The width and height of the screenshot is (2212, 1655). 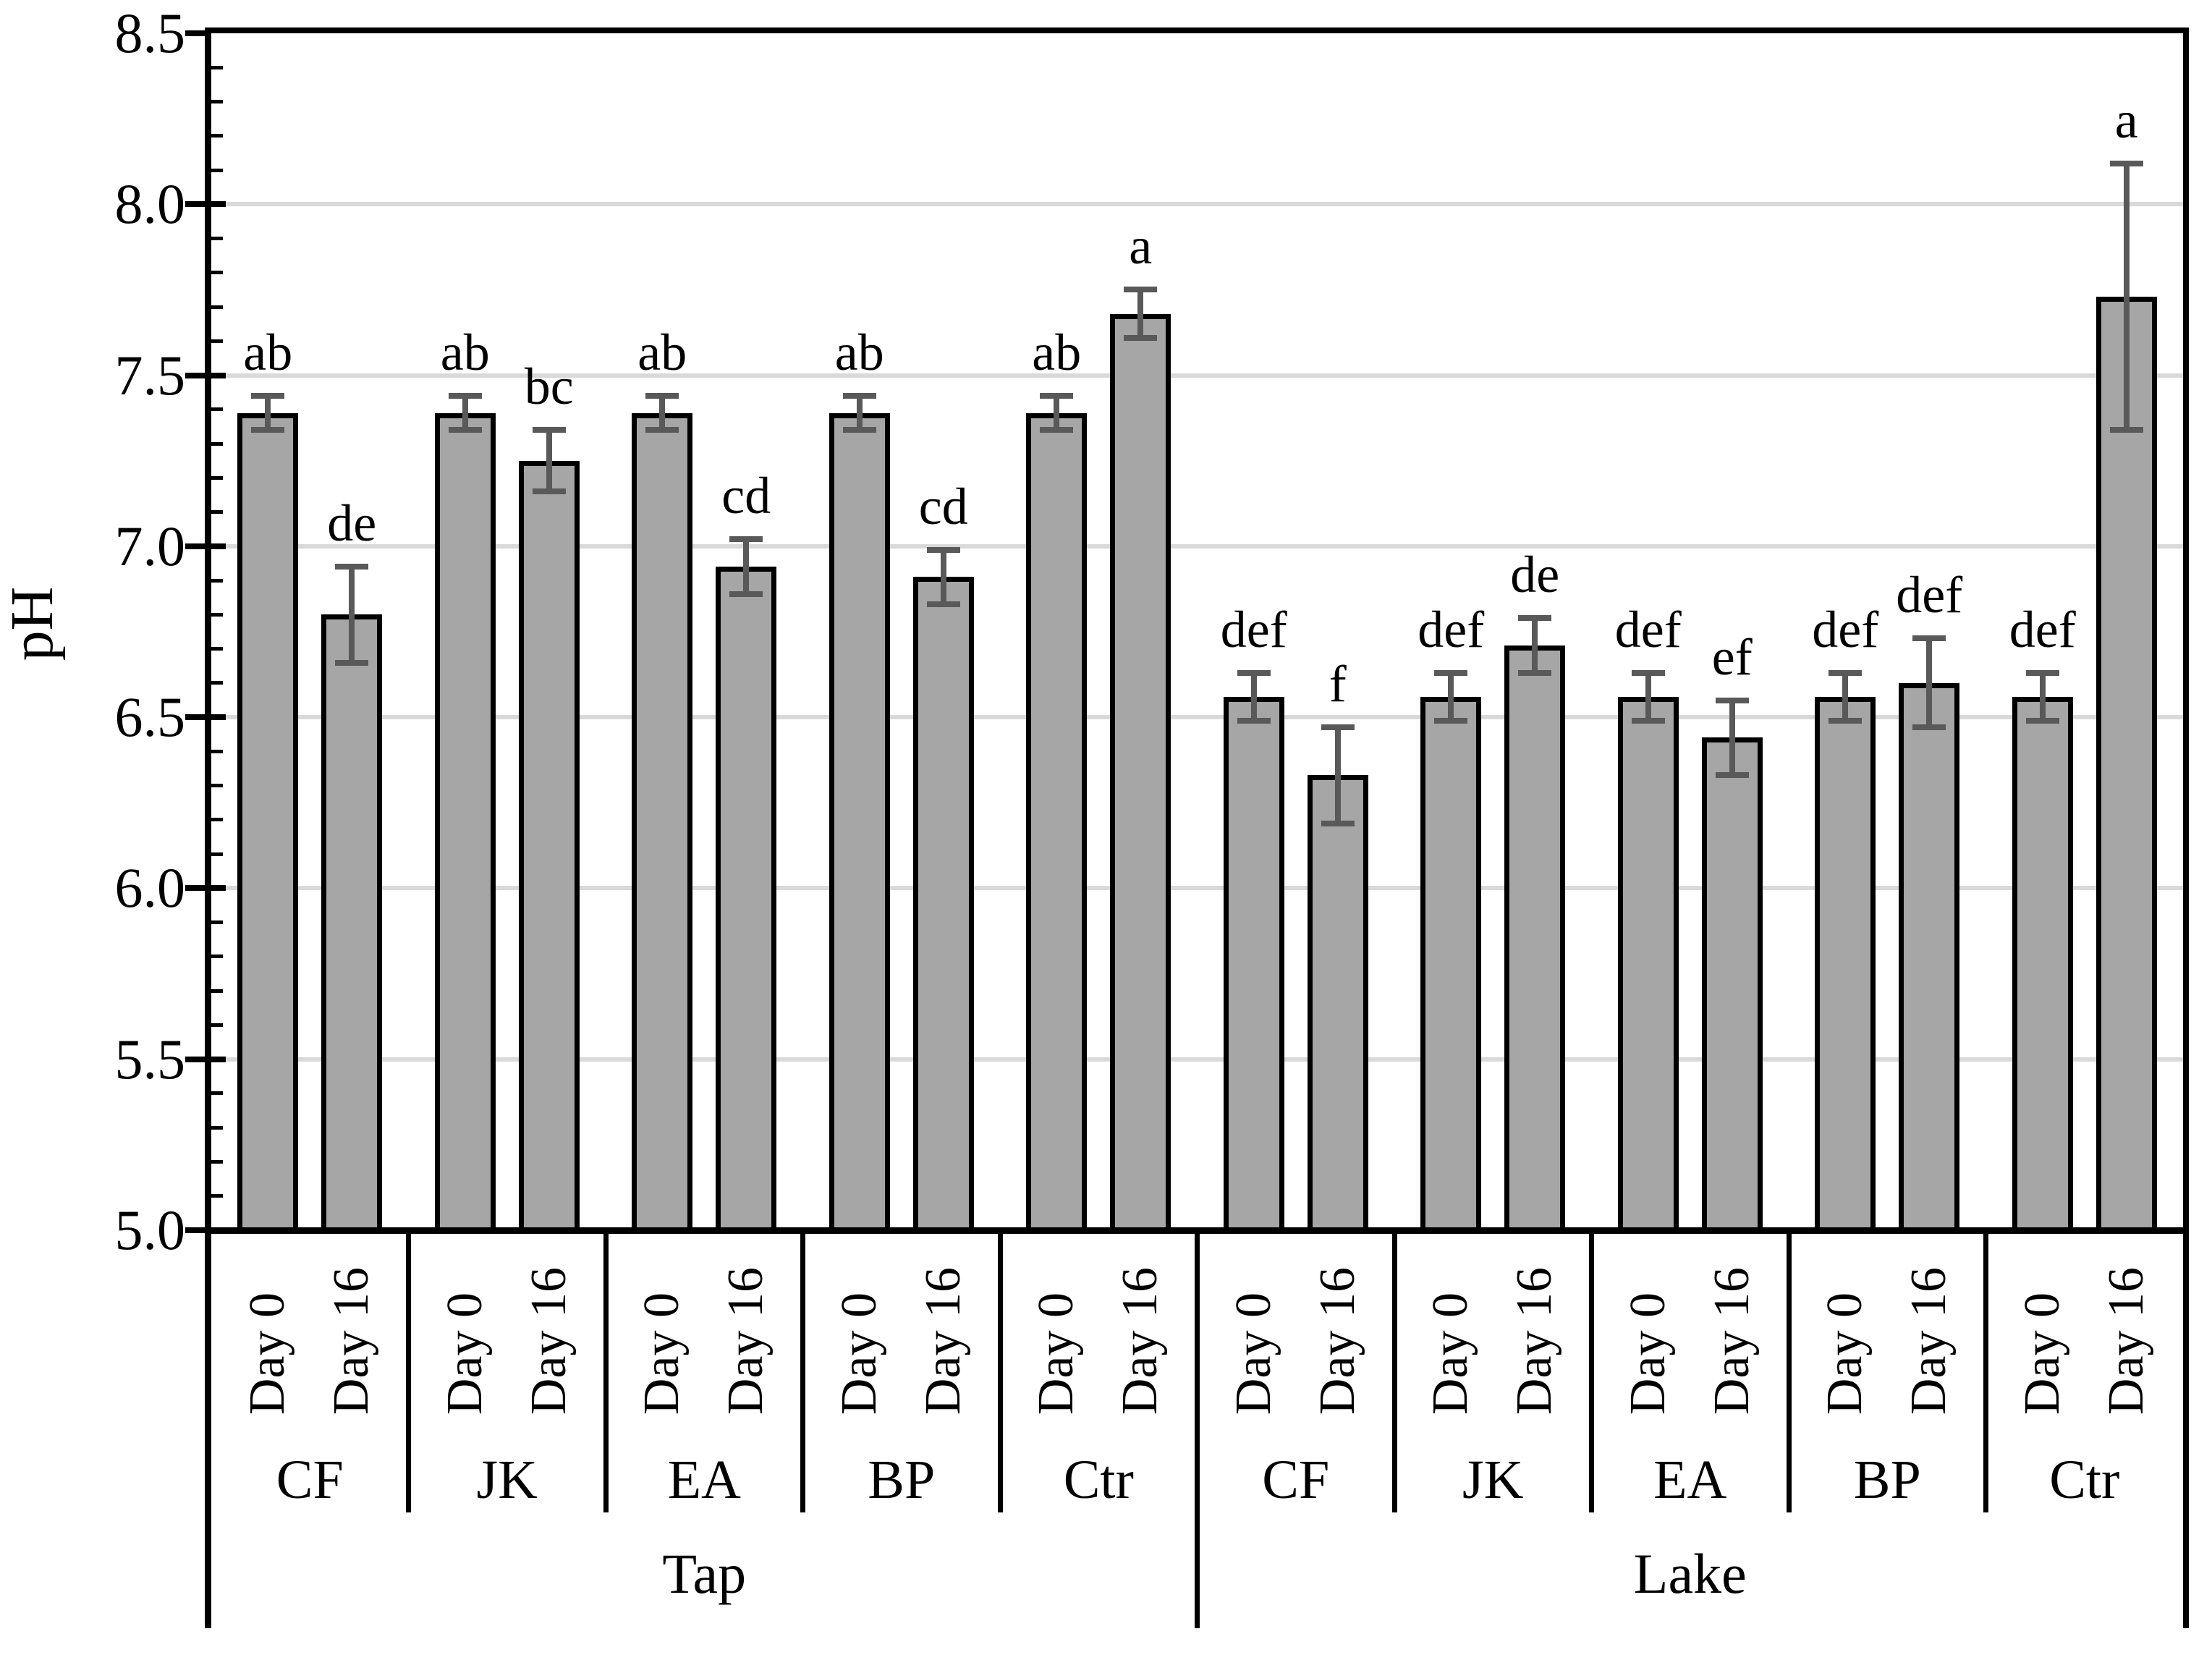 What do you see at coordinates (310, 1479) in the screenshot?
I see `group-label: CF` at bounding box center [310, 1479].